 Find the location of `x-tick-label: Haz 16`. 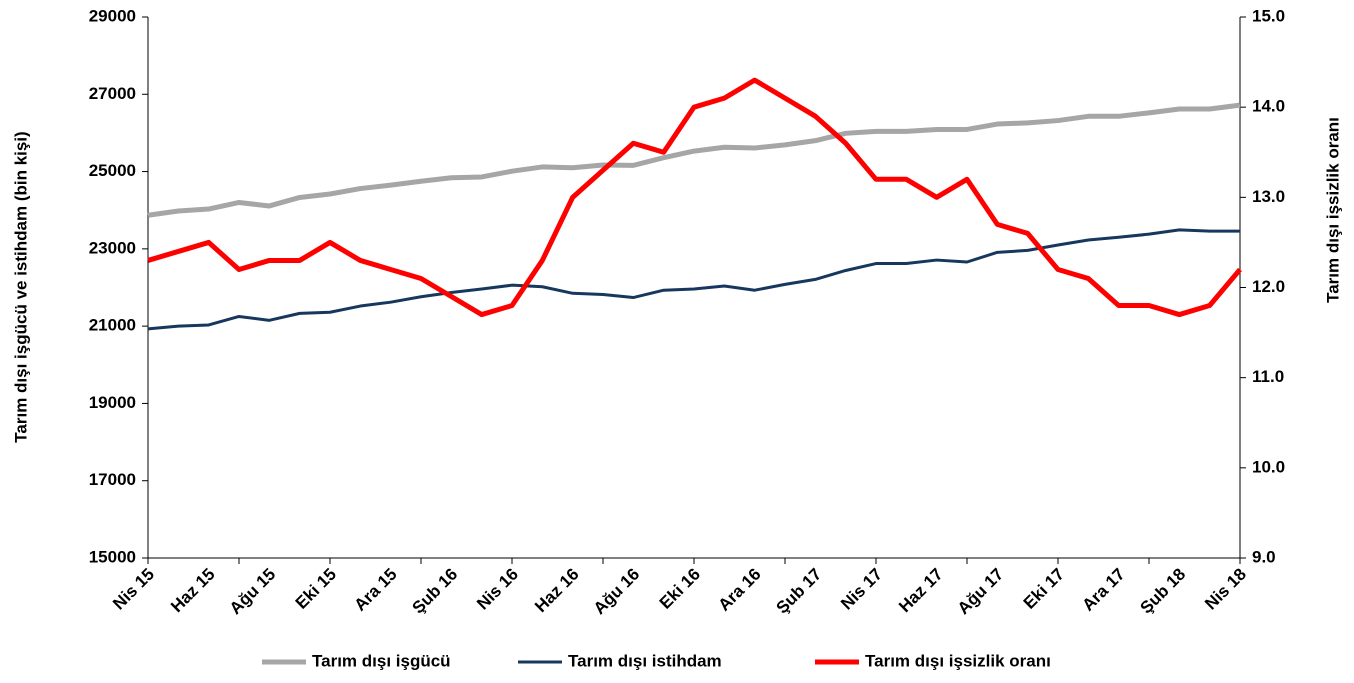

x-tick-label: Haz 16 is located at coordinates (557, 591).